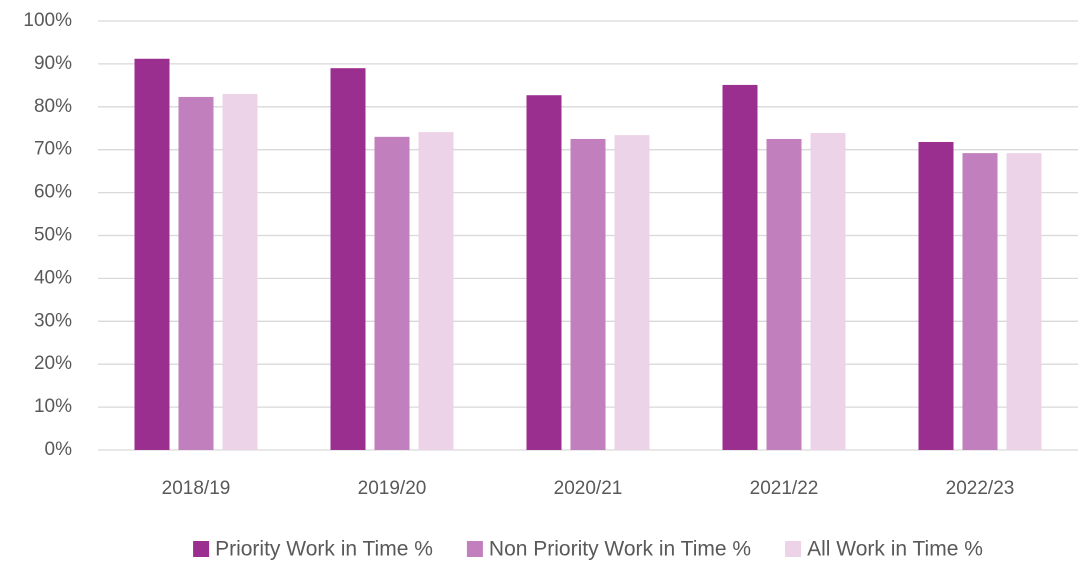 Image resolution: width=1080 pixels, height=561 pixels. What do you see at coordinates (53, 277) in the screenshot?
I see `y-tick-label: 40%` at bounding box center [53, 277].